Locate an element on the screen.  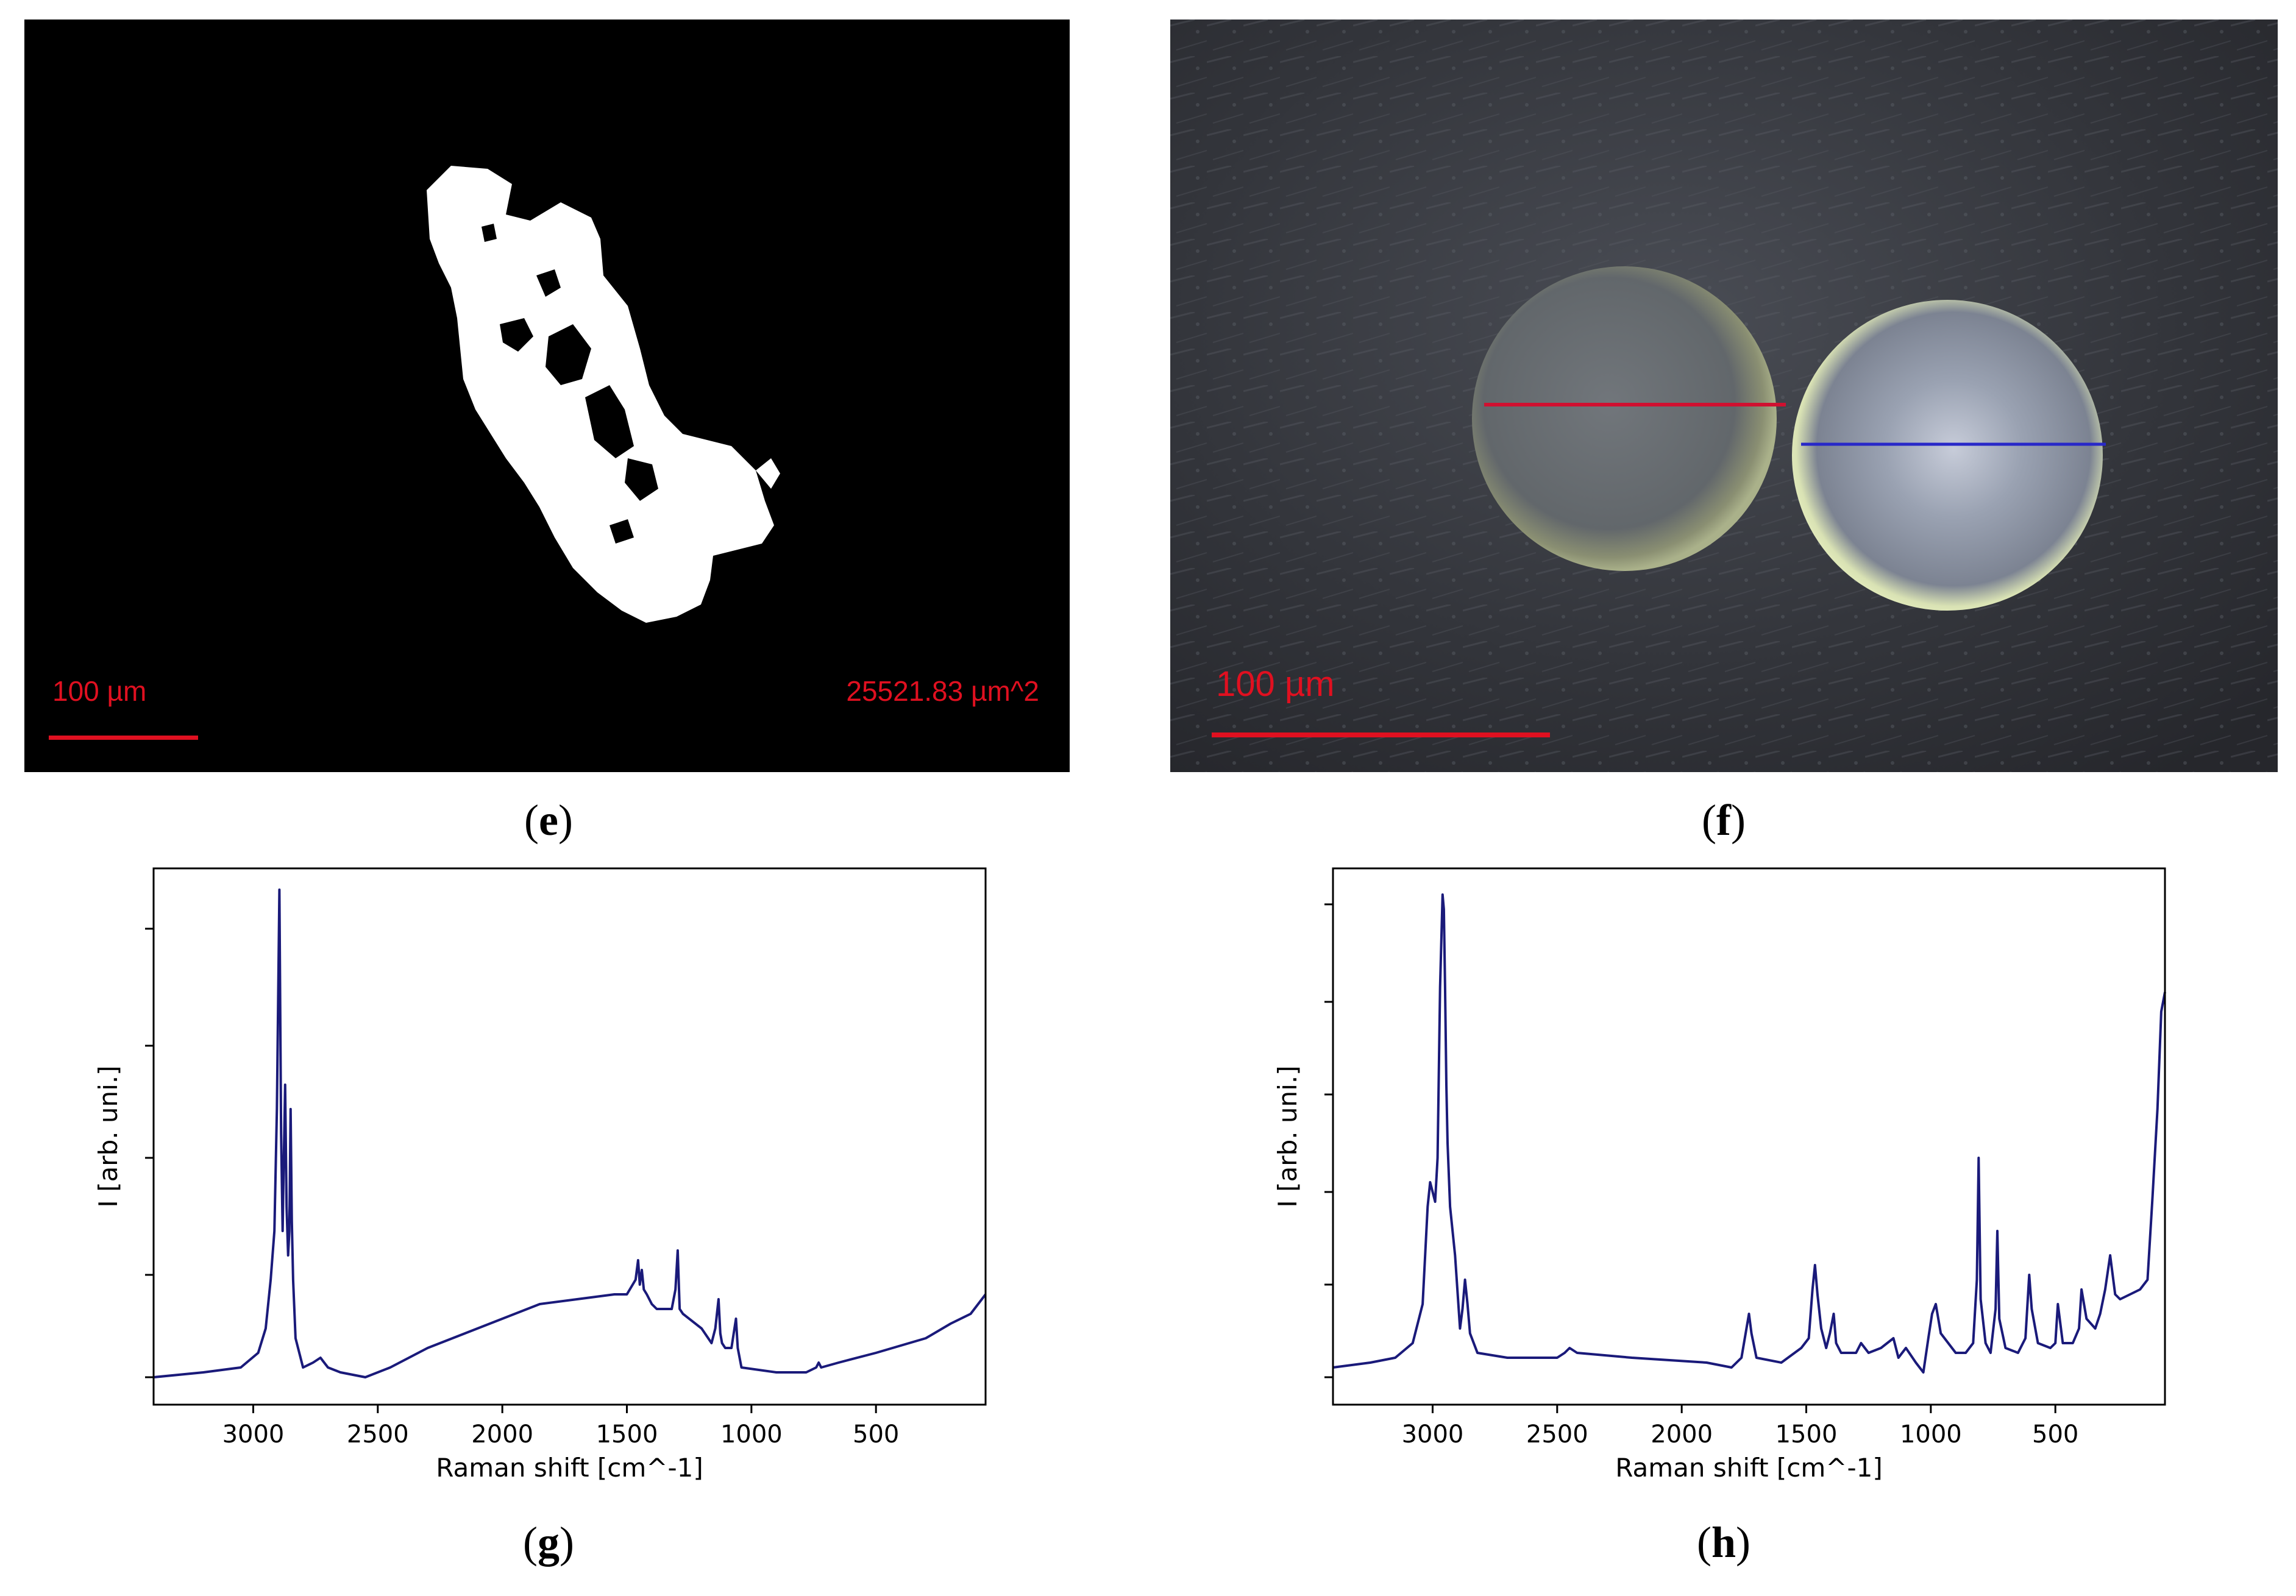
scale-bar-e is located at coordinates (123, 738).